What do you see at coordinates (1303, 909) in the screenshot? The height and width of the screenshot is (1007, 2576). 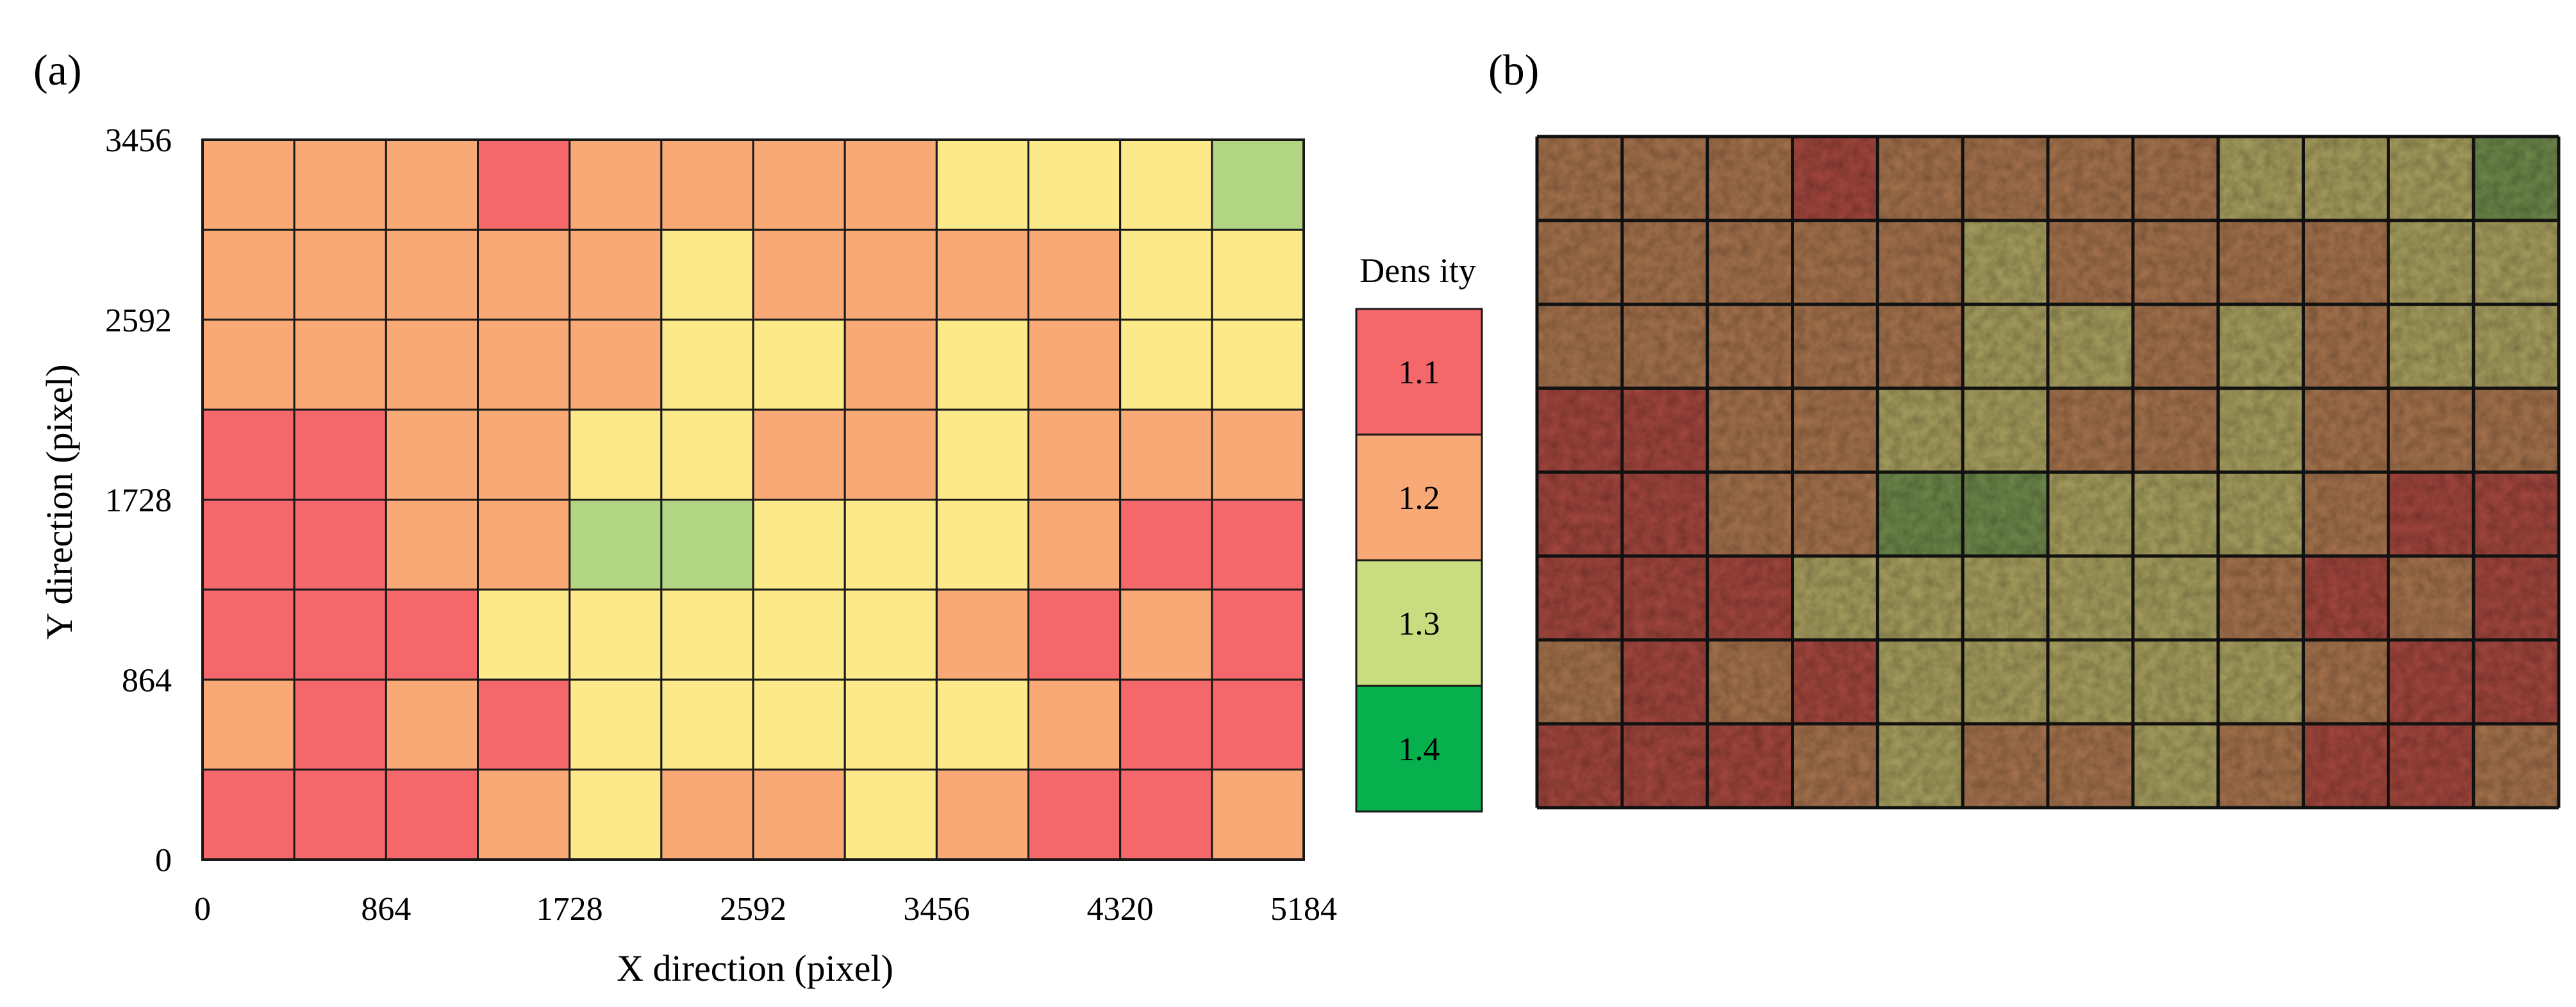 I see `x-tick-label: 5184` at bounding box center [1303, 909].